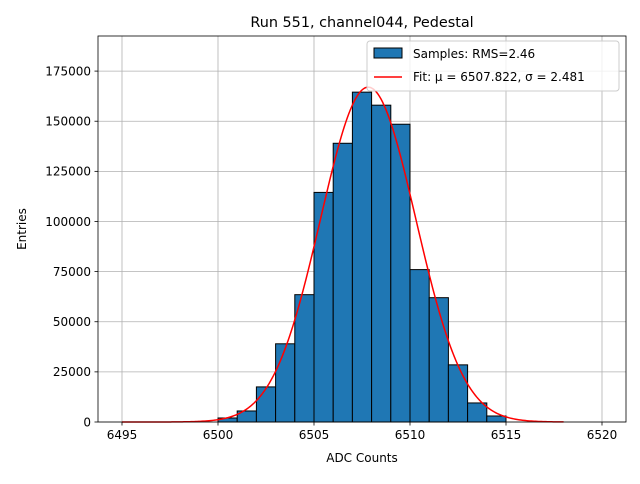 This screenshot has width=640, height=484. Describe the element at coordinates (314, 435) in the screenshot. I see `x-tick-label: 6505` at that location.